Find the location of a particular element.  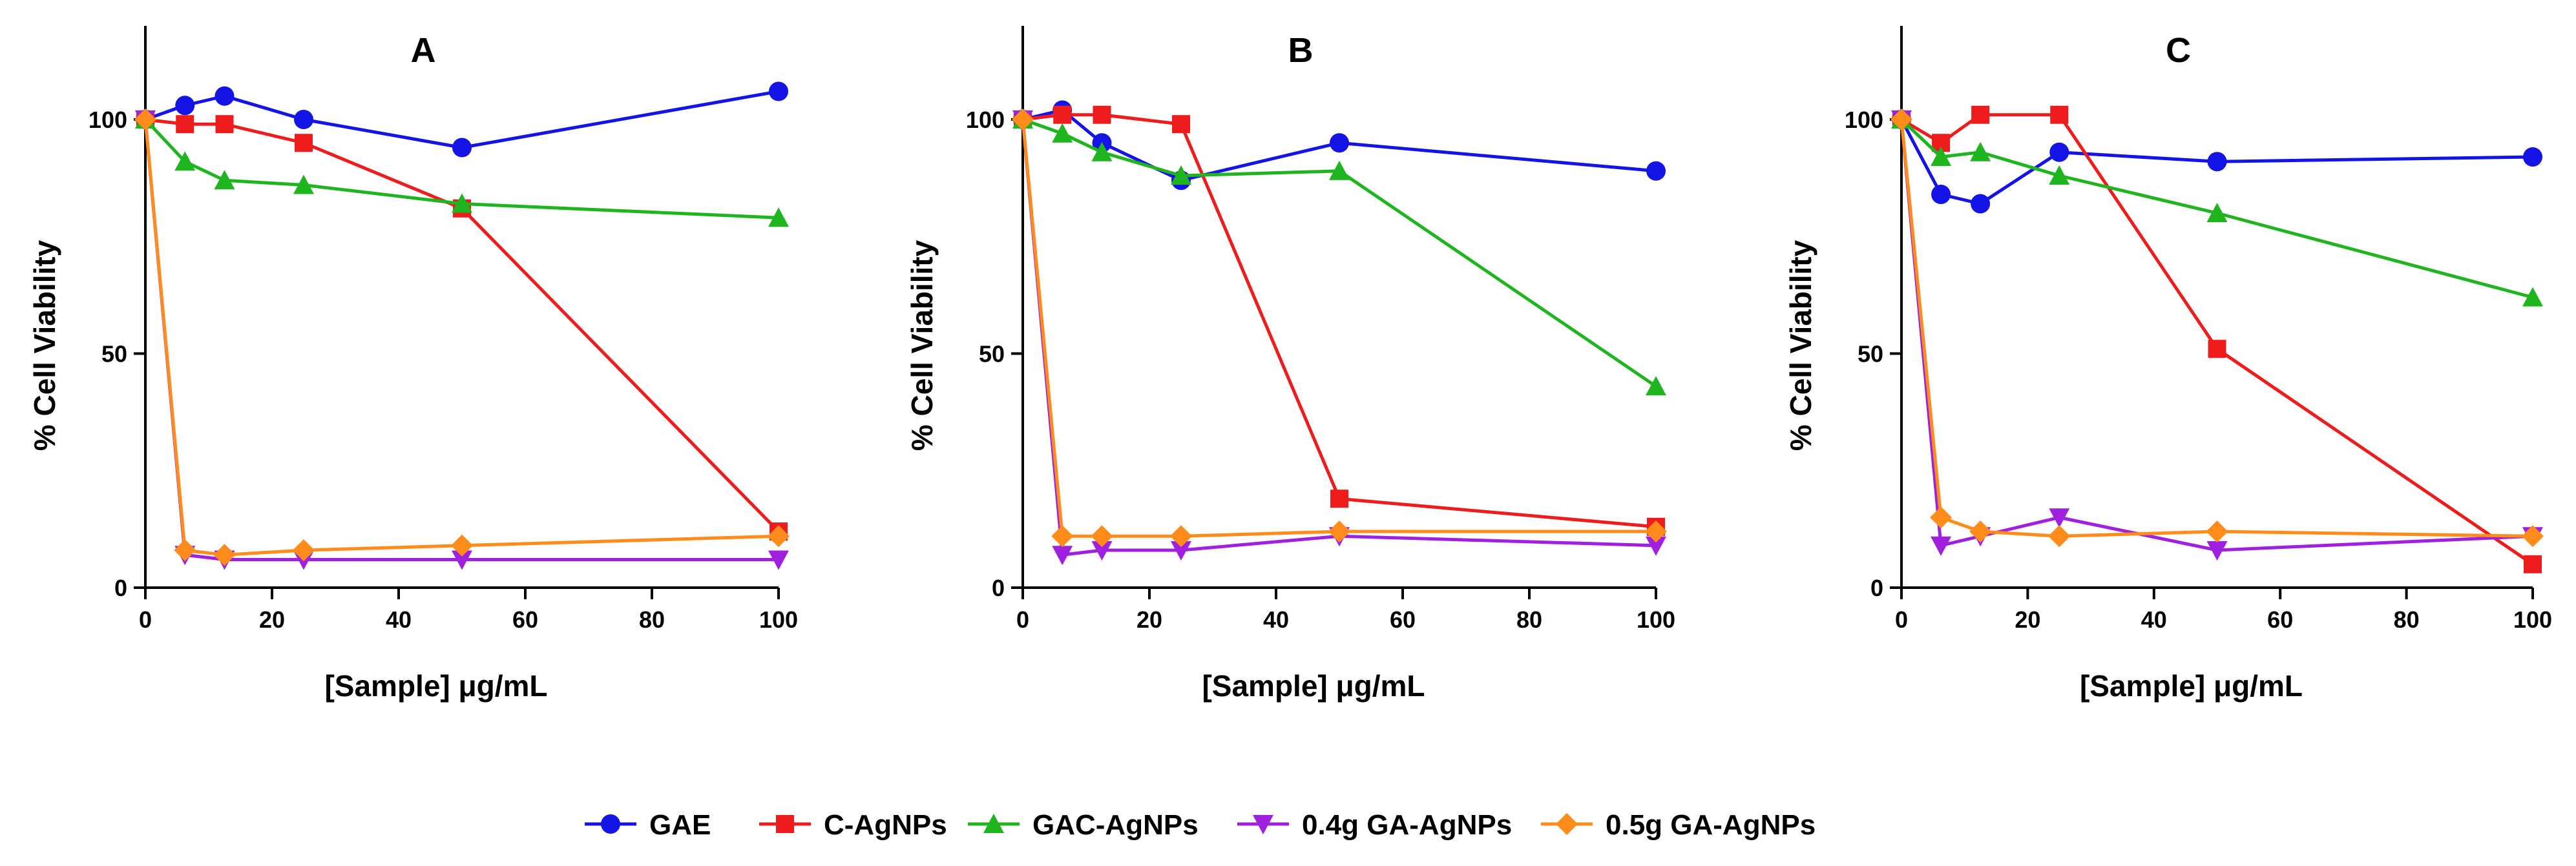

series-c-agnps is located at coordinates (462, 325).